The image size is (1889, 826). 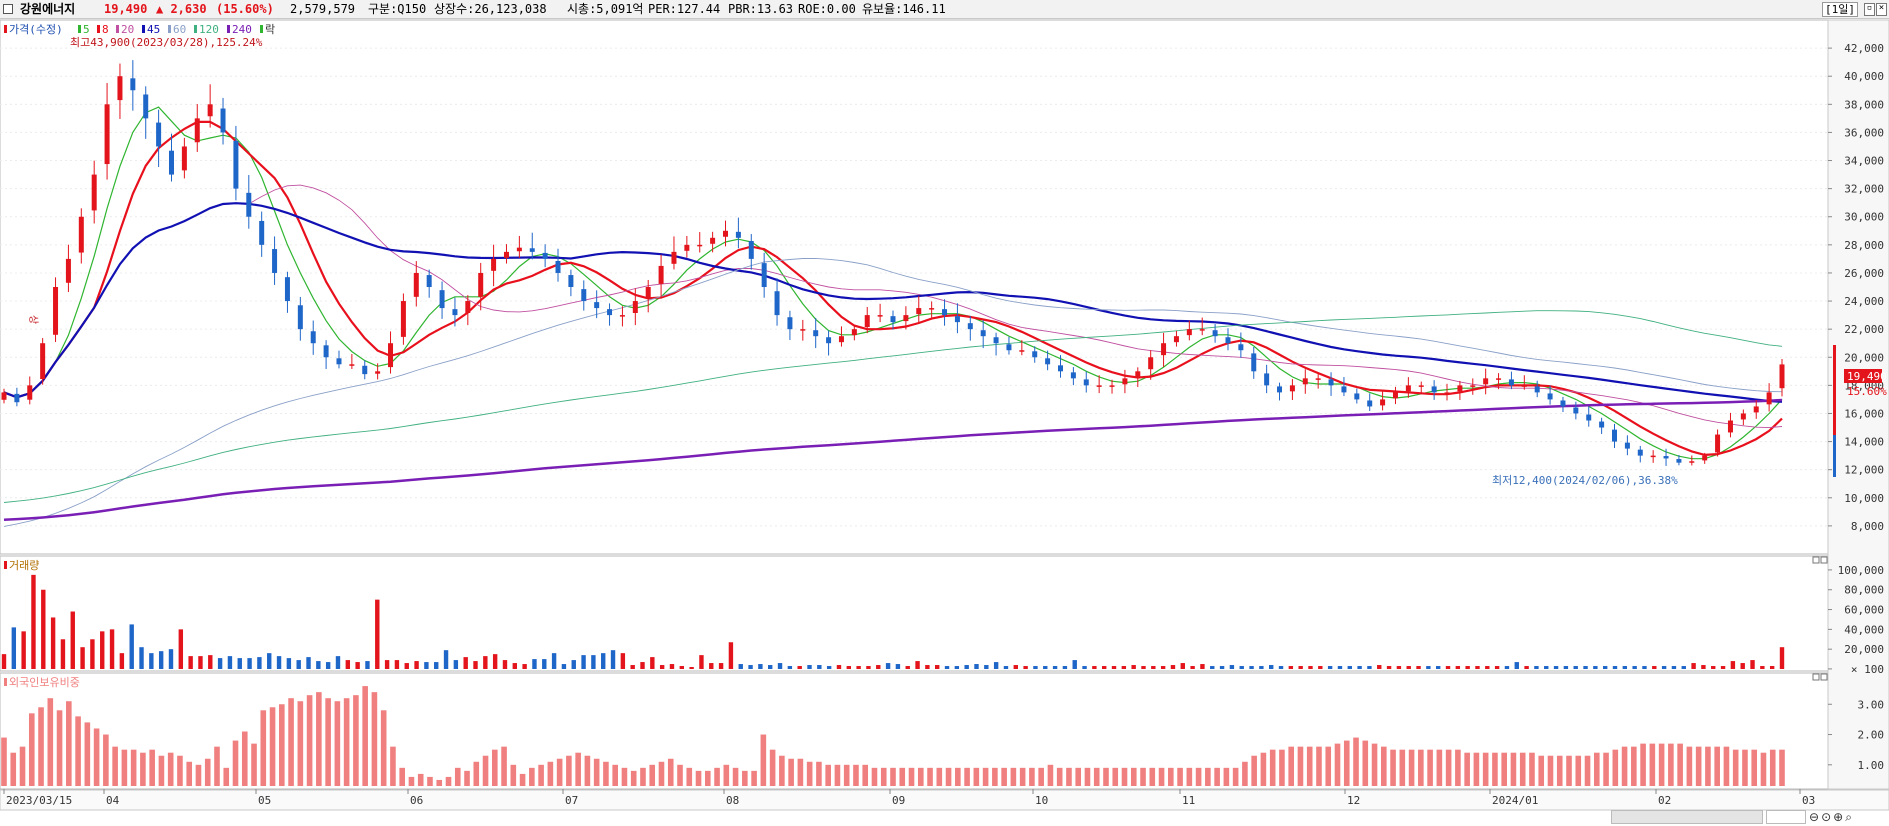 What do you see at coordinates (127, 29) in the screenshot?
I see `legend-ma-label: 20` at bounding box center [127, 29].